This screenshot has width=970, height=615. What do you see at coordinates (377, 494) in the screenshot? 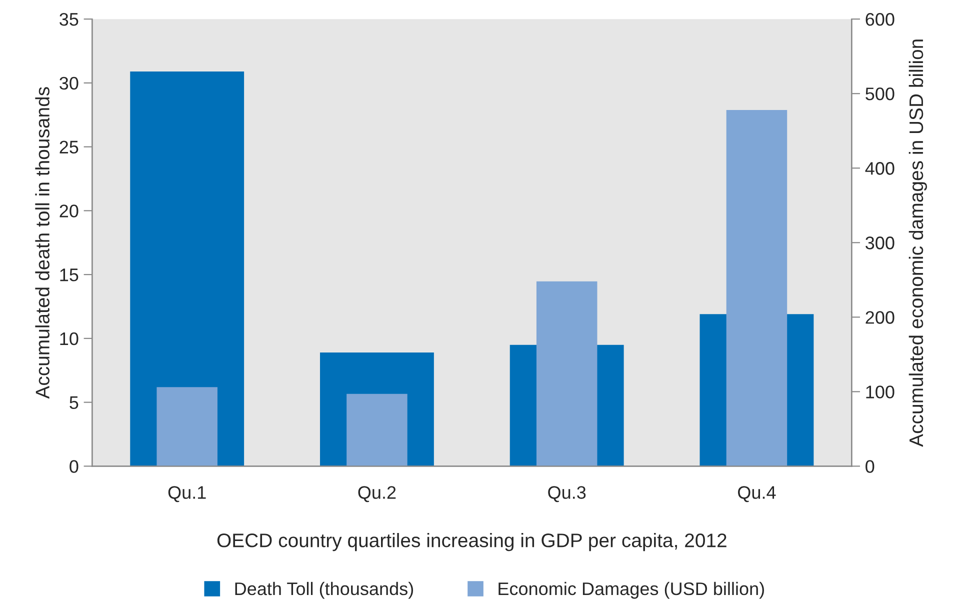
I see `x-tick-label: Qu.2` at bounding box center [377, 494].